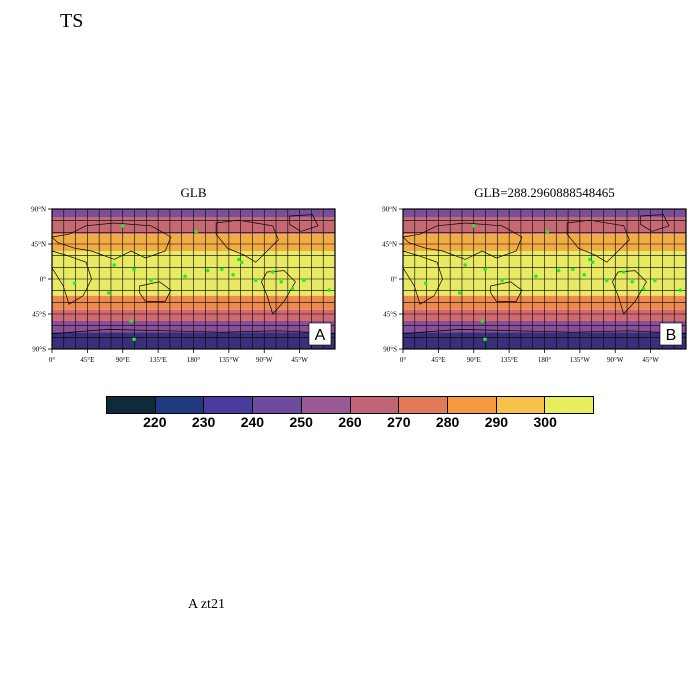  Describe the element at coordinates (158, 360) in the screenshot. I see `lon-tick-label: 135°E` at that location.